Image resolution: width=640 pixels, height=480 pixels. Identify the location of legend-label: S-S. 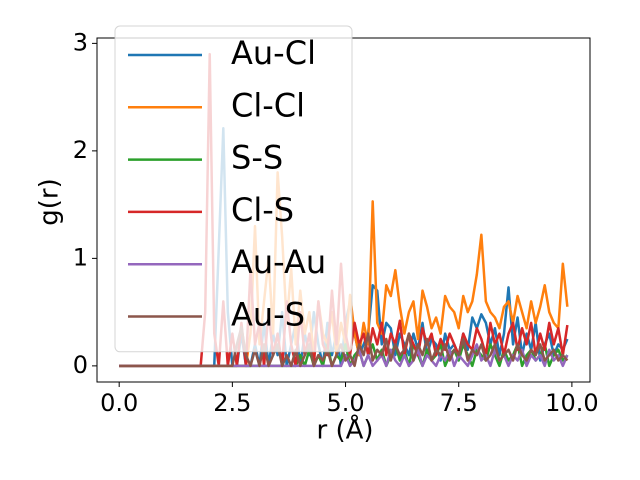
(257, 158).